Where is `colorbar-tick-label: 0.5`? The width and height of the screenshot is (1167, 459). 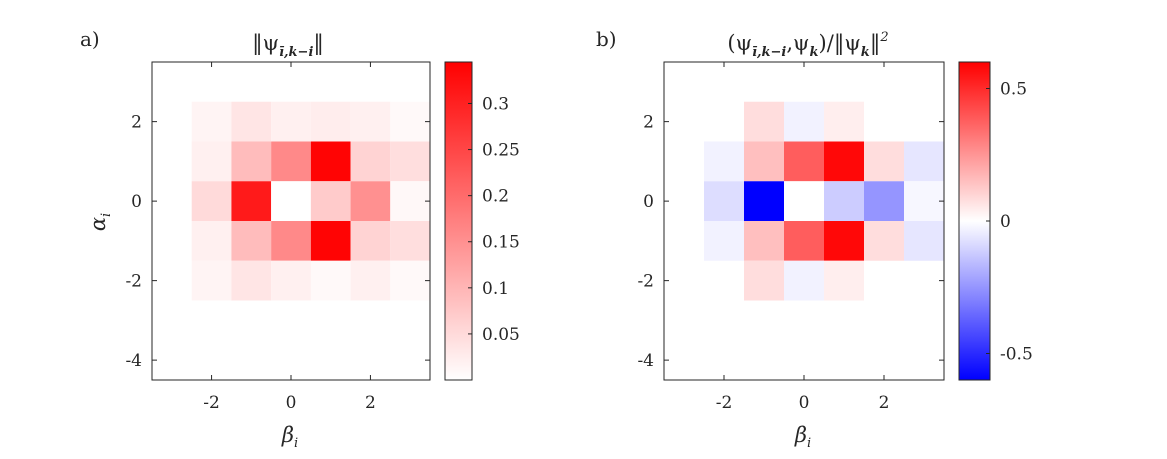
colorbar-tick-label: 0.5 is located at coordinates (1013, 90).